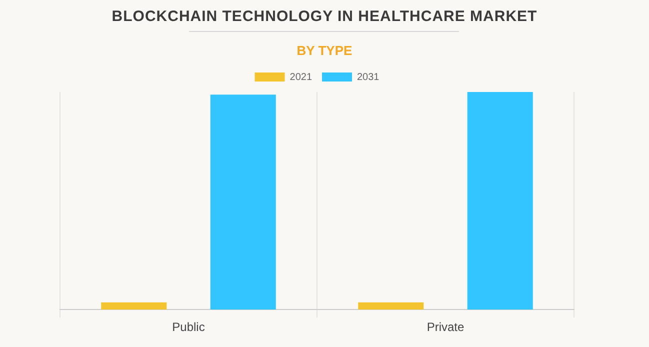  Describe the element at coordinates (325, 50) in the screenshot. I see `chart-subtitle: BY TYPE` at that location.